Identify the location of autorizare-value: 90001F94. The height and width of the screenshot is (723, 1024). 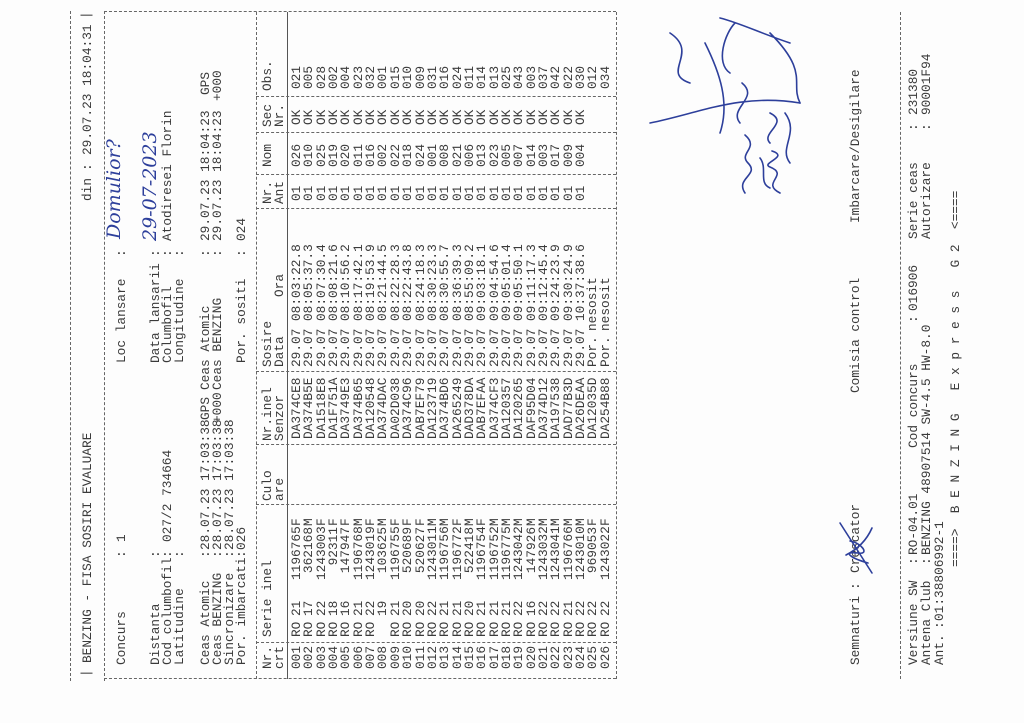
(926, 84).